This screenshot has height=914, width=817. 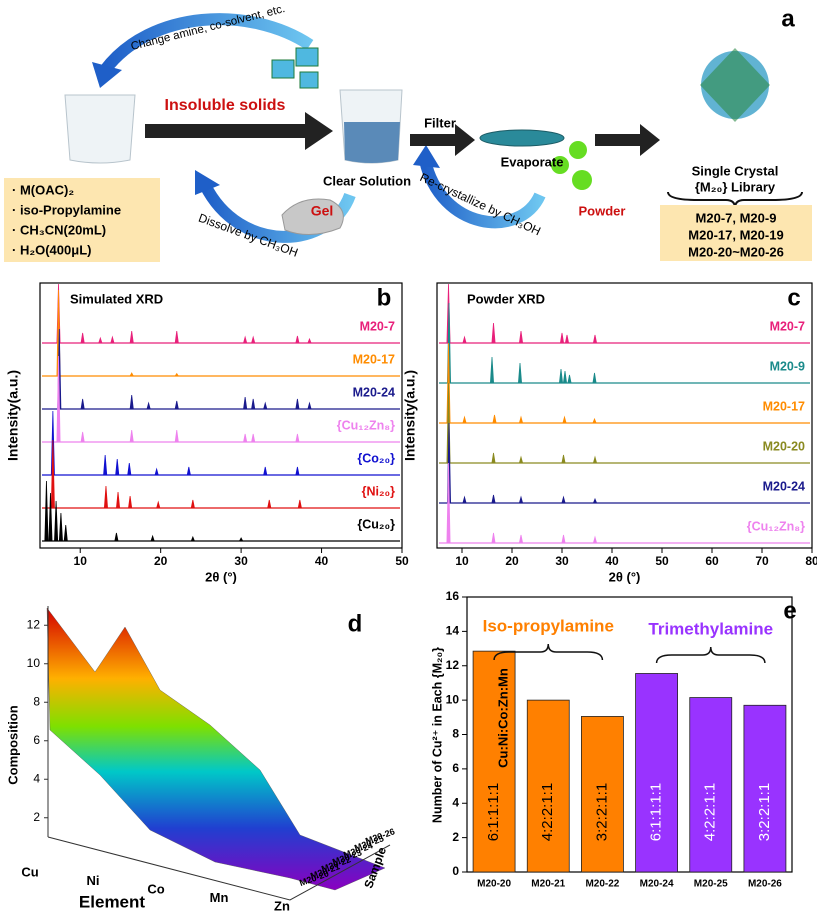 I want to click on panel-label: a, so click(x=788, y=18).